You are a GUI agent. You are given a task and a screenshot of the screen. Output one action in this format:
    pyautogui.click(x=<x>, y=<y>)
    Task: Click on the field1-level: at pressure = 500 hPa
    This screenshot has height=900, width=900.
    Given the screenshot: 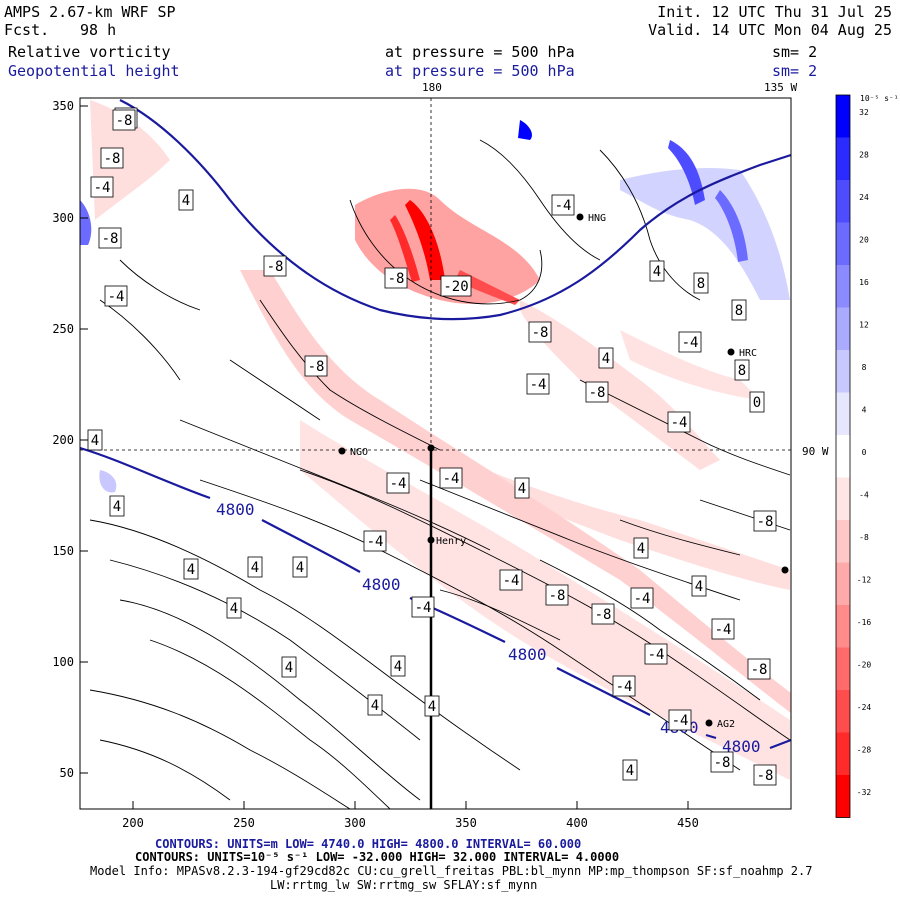 What is the action you would take?
    pyautogui.click(x=480, y=52)
    